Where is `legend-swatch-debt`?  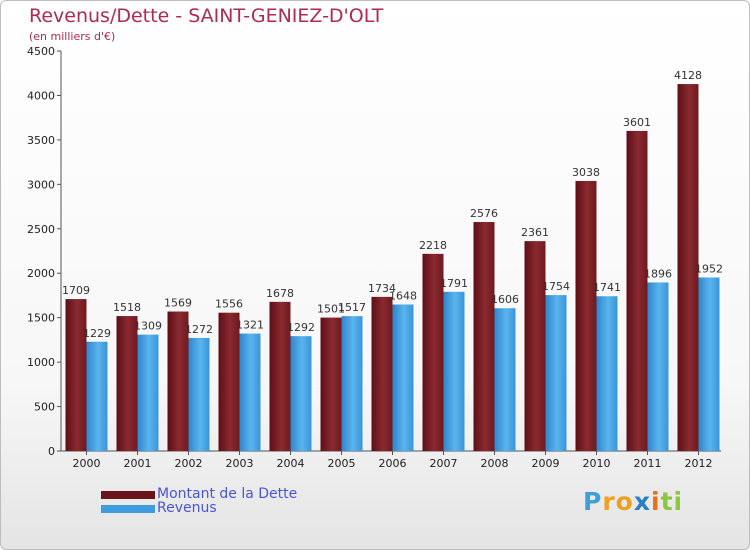
legend-swatch-debt is located at coordinates (128, 495).